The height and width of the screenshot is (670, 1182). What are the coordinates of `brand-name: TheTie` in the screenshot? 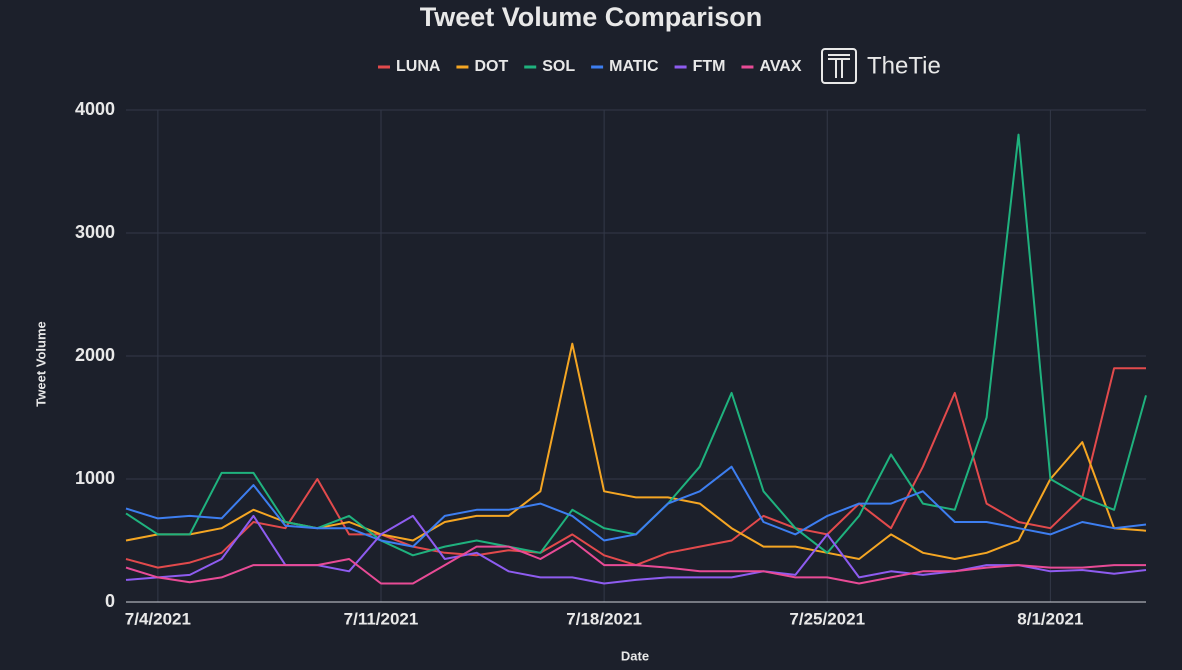 It's located at (904, 65).